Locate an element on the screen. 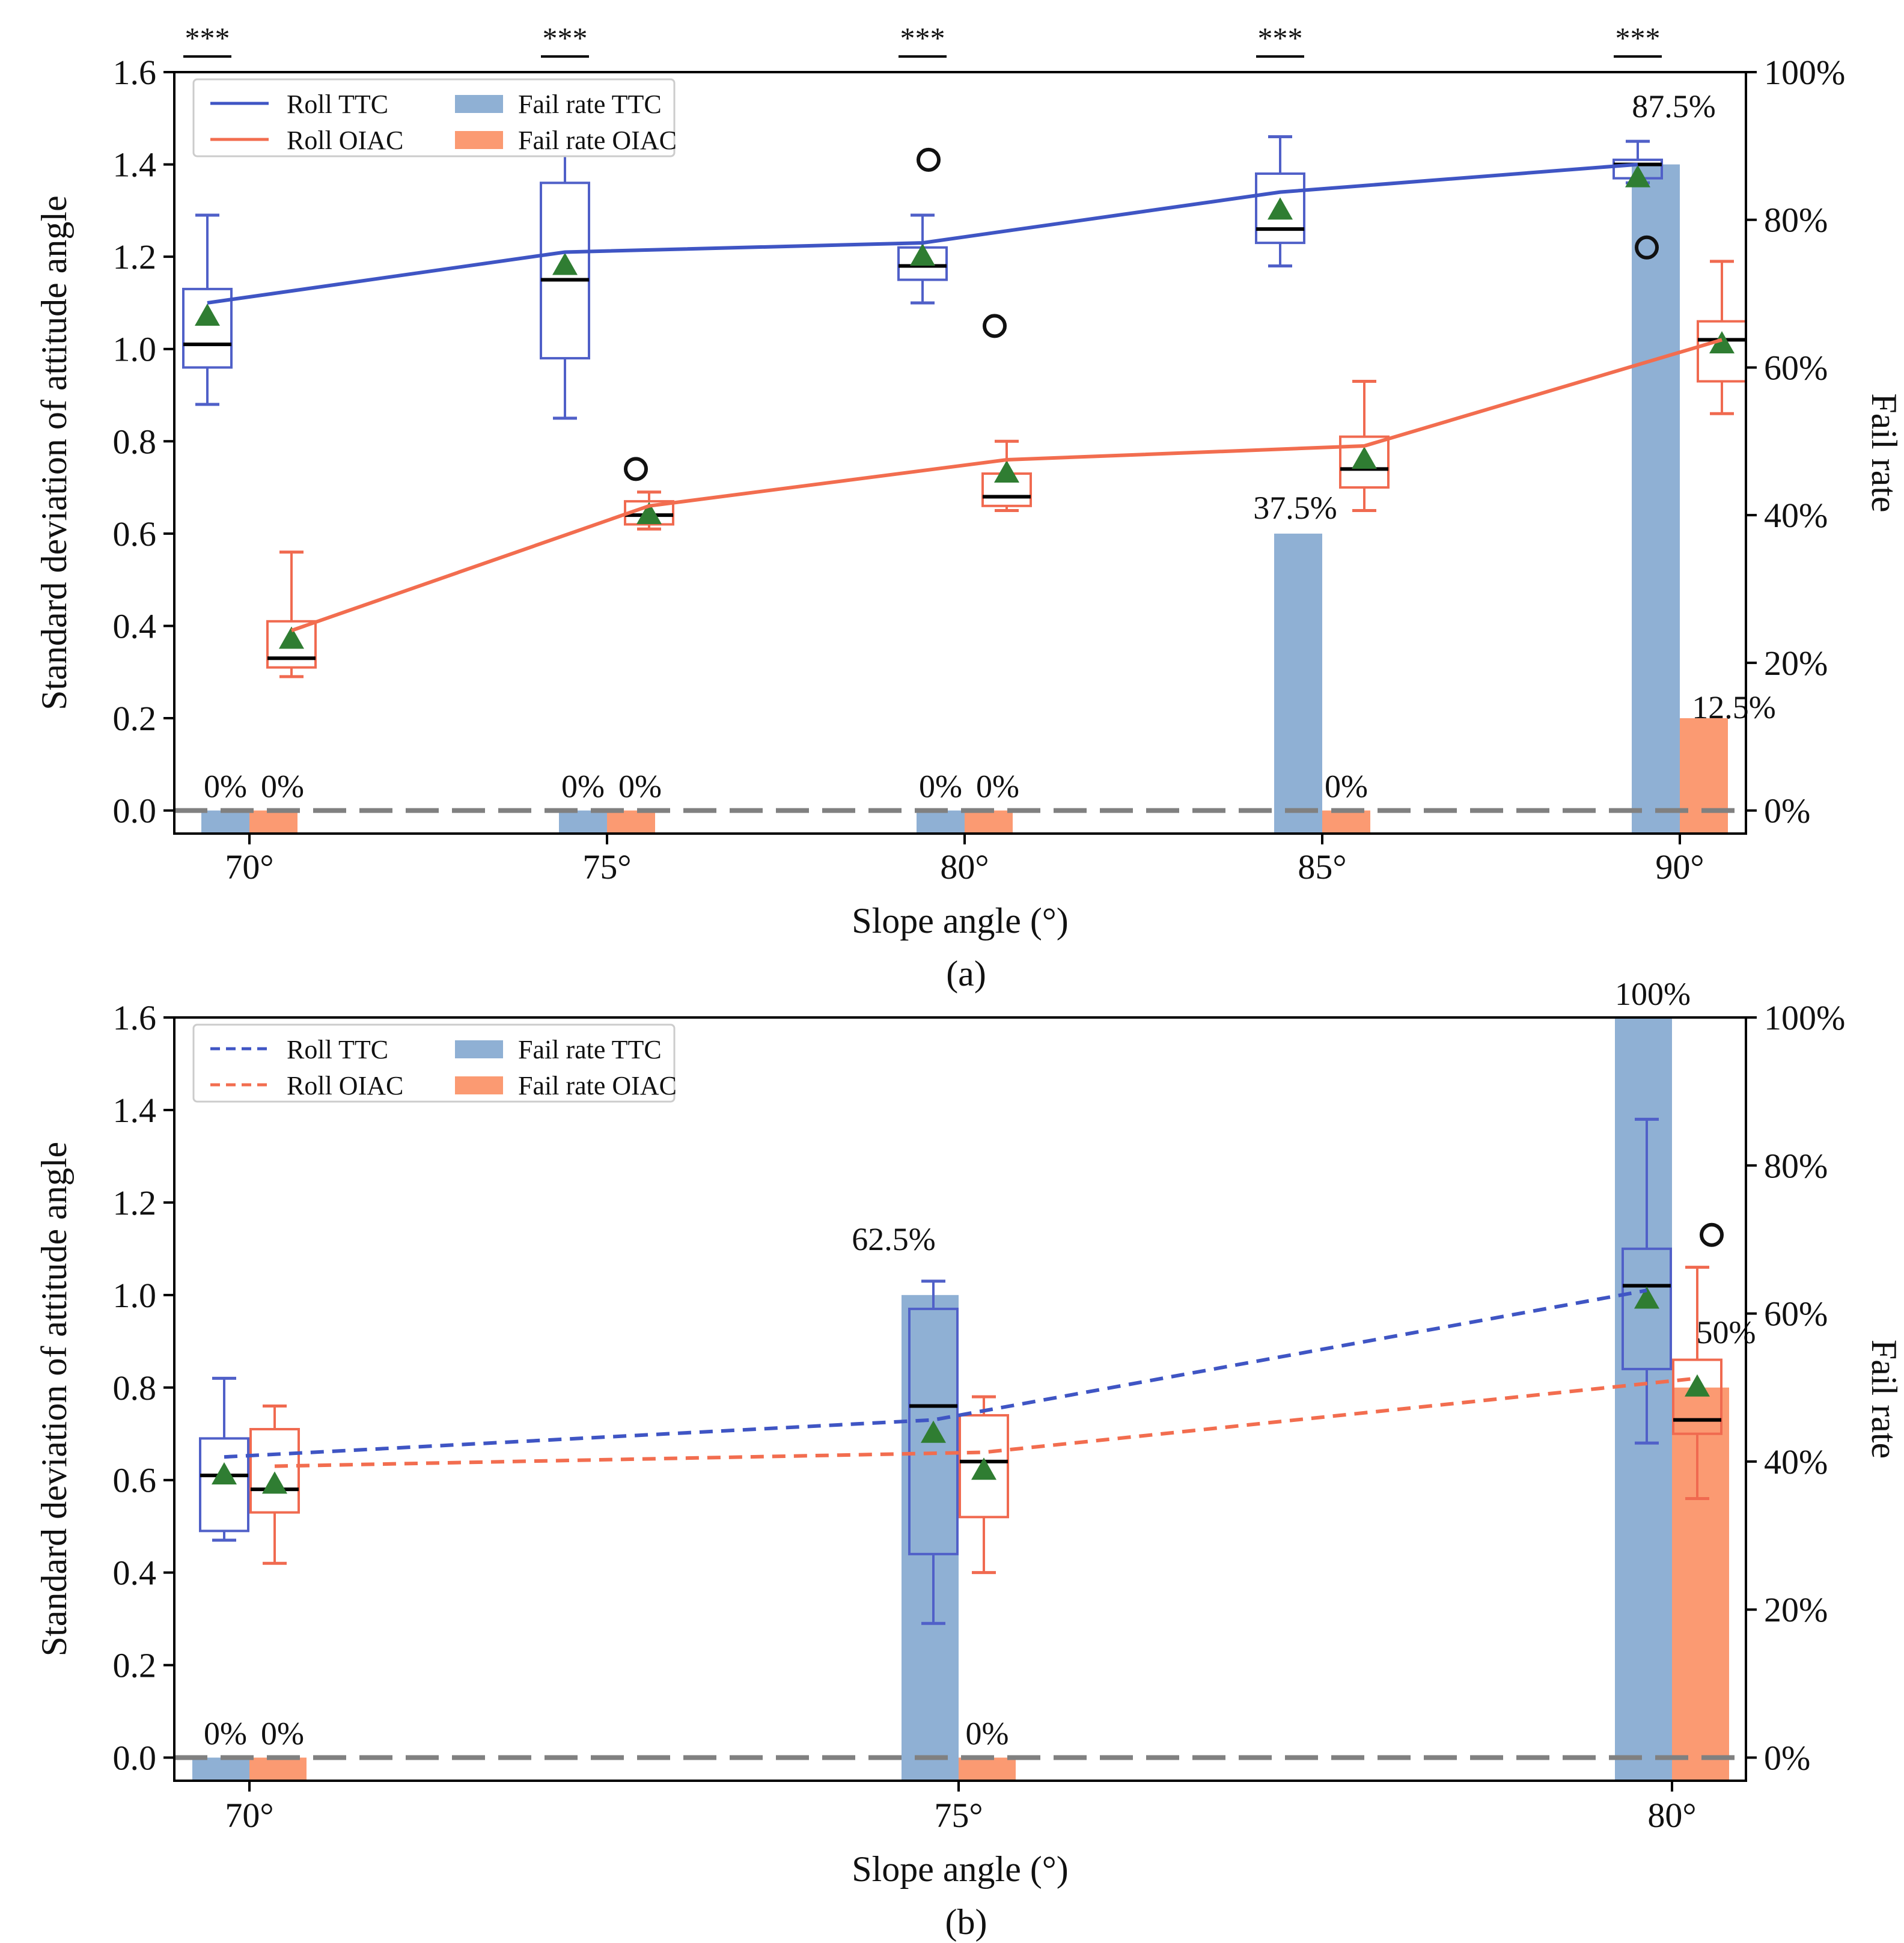 The height and width of the screenshot is (1943, 1904). y-tick-label: 0.8 is located at coordinates (135, 1388).